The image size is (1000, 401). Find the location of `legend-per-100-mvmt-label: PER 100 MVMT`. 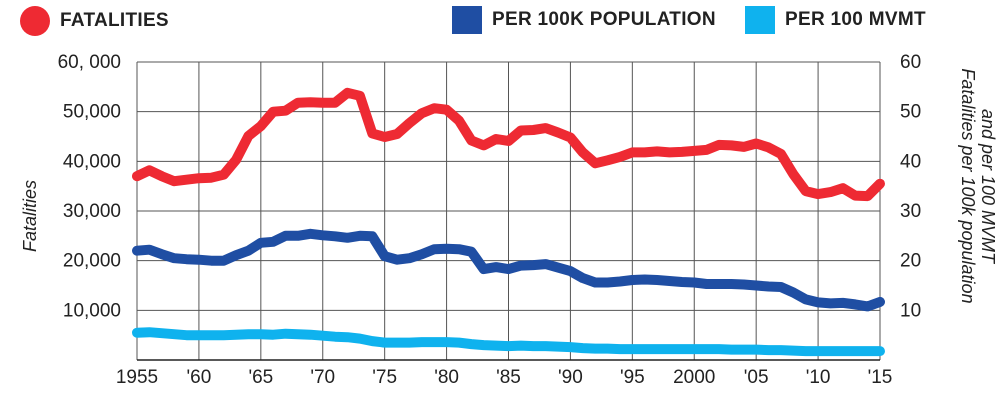

legend-per-100-mvmt-label: PER 100 MVMT is located at coordinates (855, 19).